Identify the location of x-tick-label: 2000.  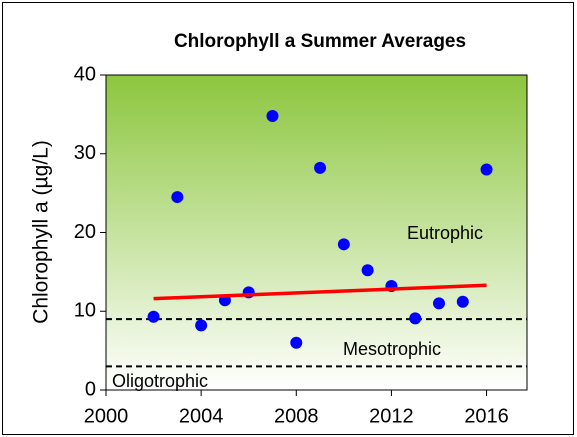
(106, 416).